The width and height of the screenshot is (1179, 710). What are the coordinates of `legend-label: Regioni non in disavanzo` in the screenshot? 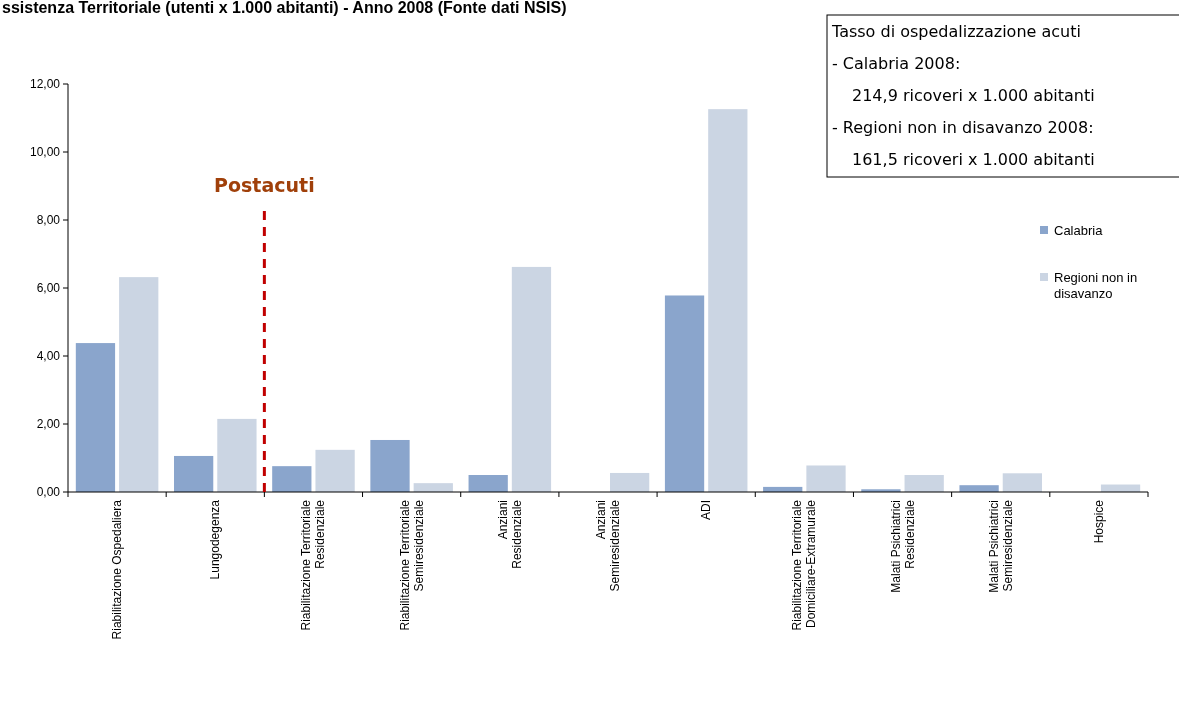 It's located at (1096, 285).